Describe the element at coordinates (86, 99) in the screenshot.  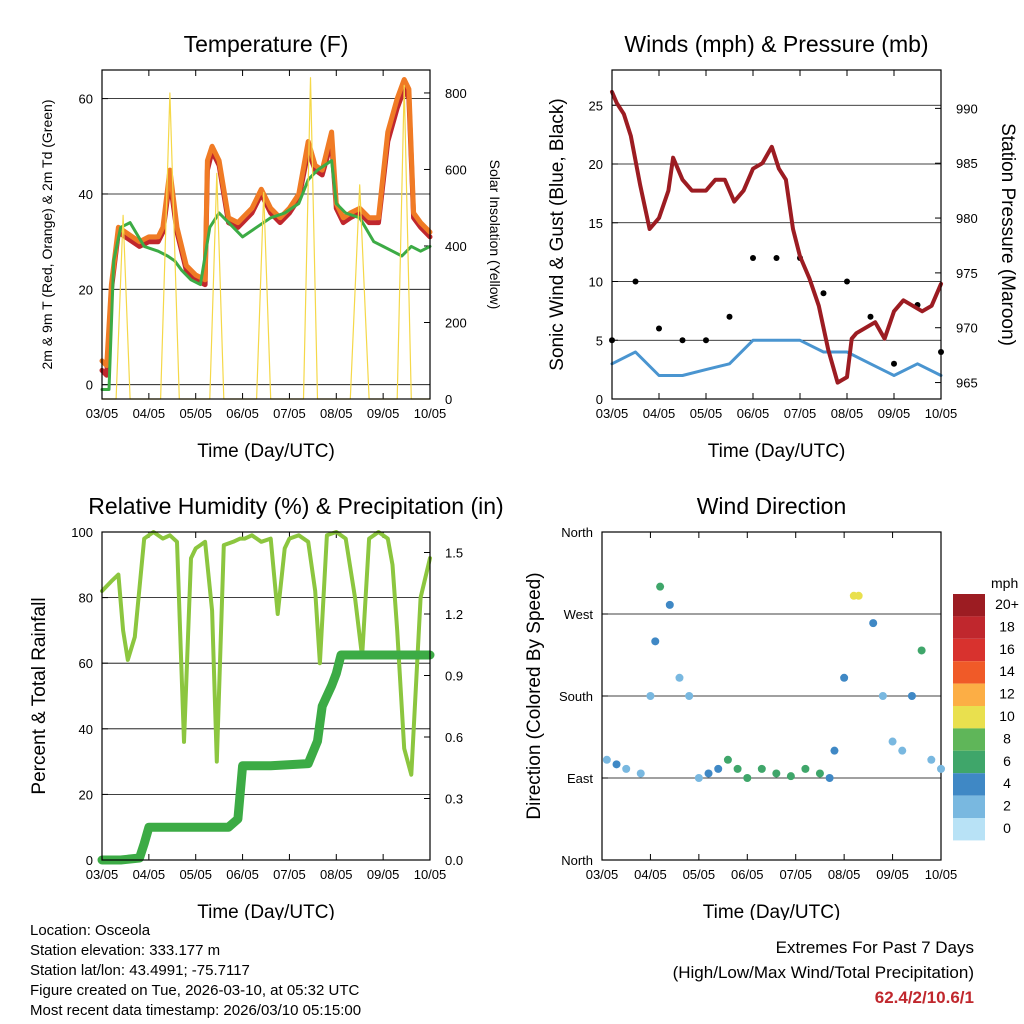
I see `y-tick-label: 60` at that location.